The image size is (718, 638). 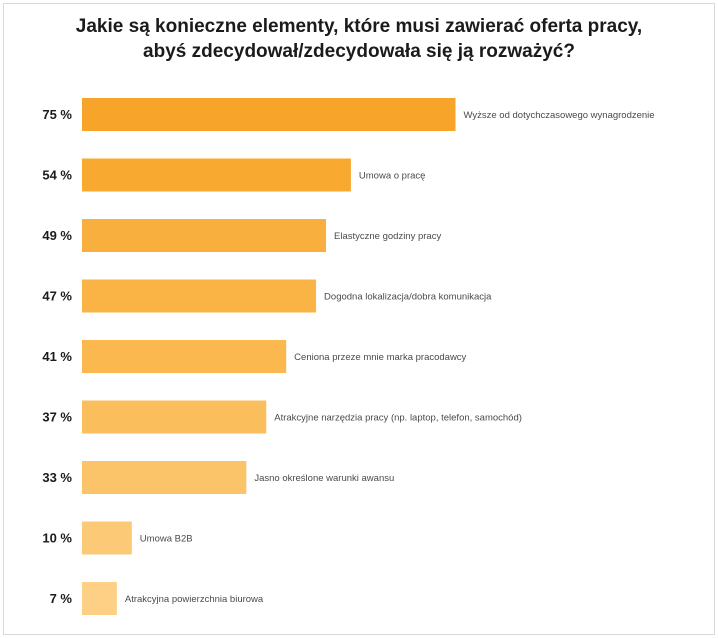 I want to click on value-label-3: 49 %, so click(x=57, y=235).